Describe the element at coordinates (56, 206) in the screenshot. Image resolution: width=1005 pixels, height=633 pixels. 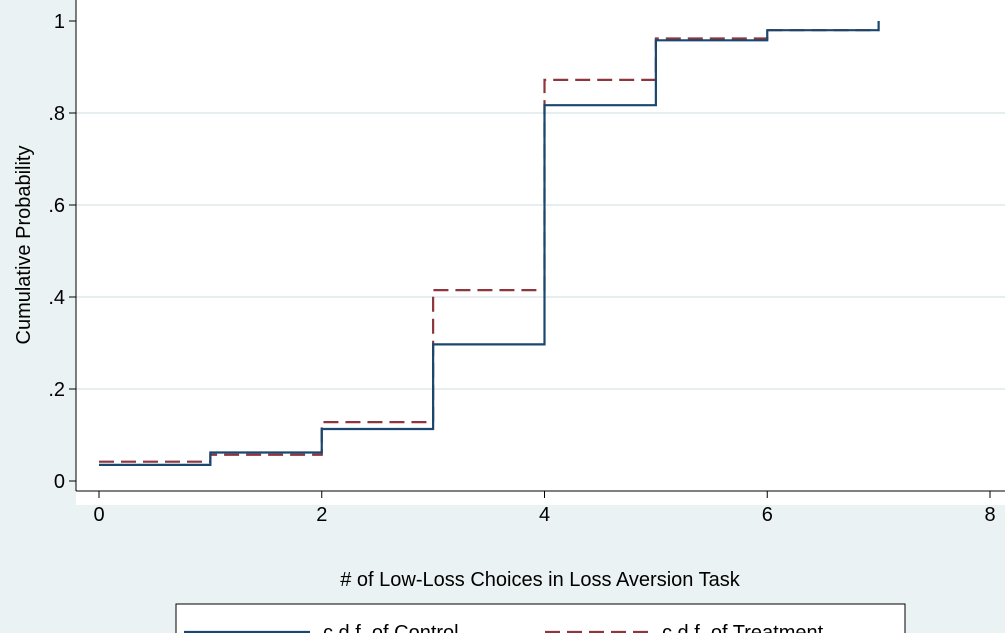
I see `y-tick-label: .6` at that location.